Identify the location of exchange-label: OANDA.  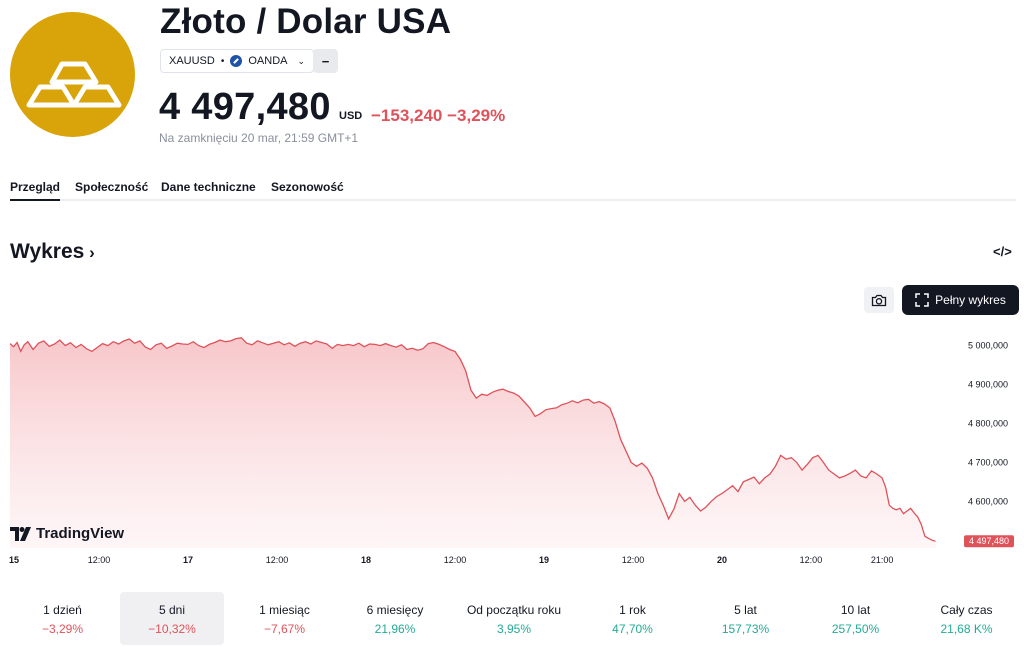
(268, 61).